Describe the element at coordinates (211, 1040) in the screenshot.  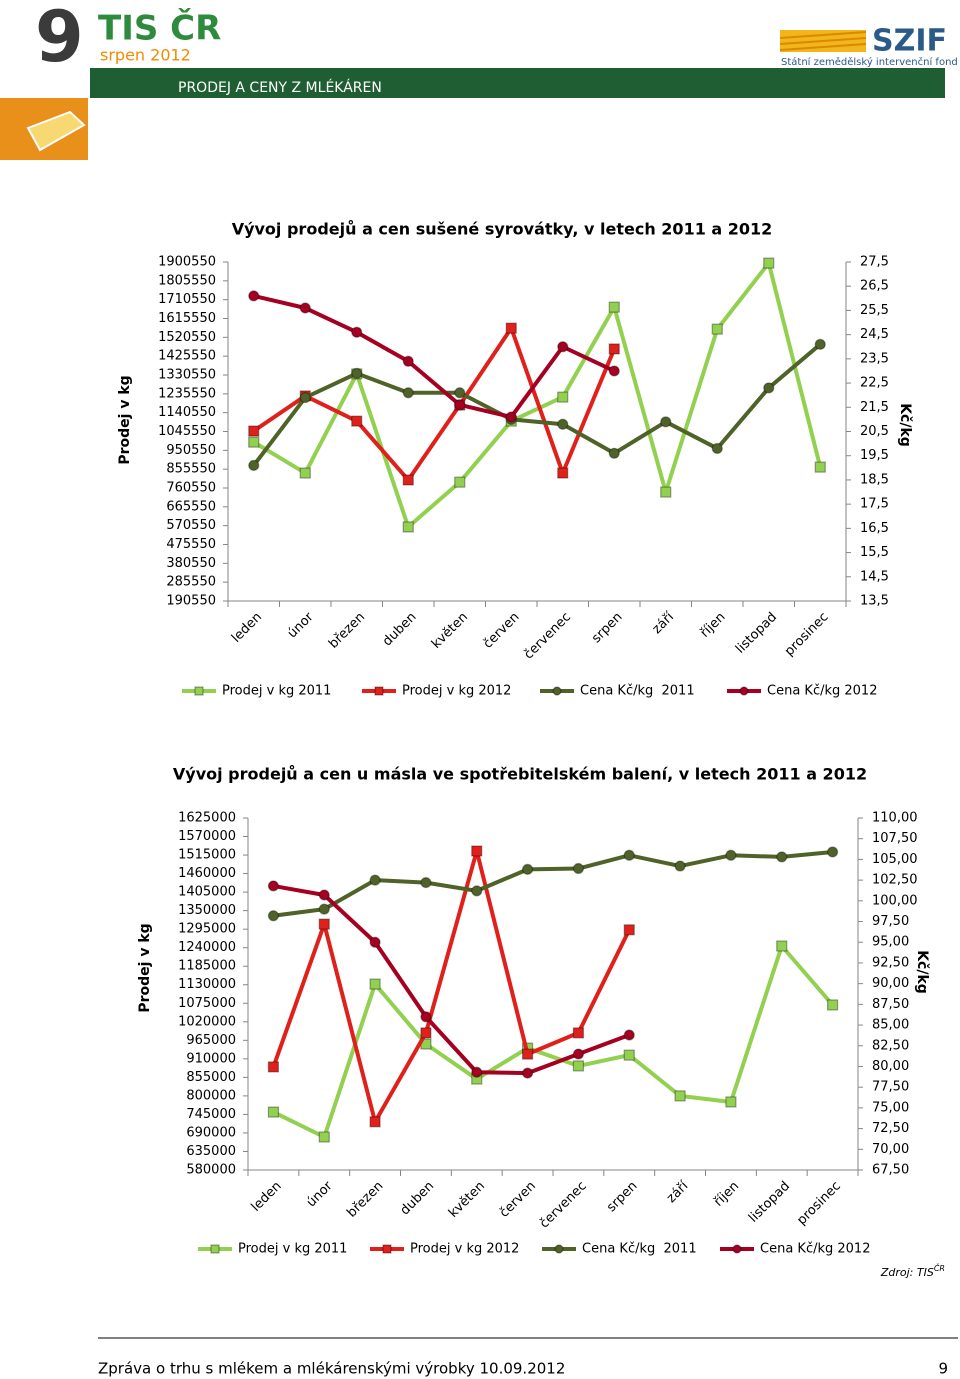
I see `y-tick-label: 965000` at that location.